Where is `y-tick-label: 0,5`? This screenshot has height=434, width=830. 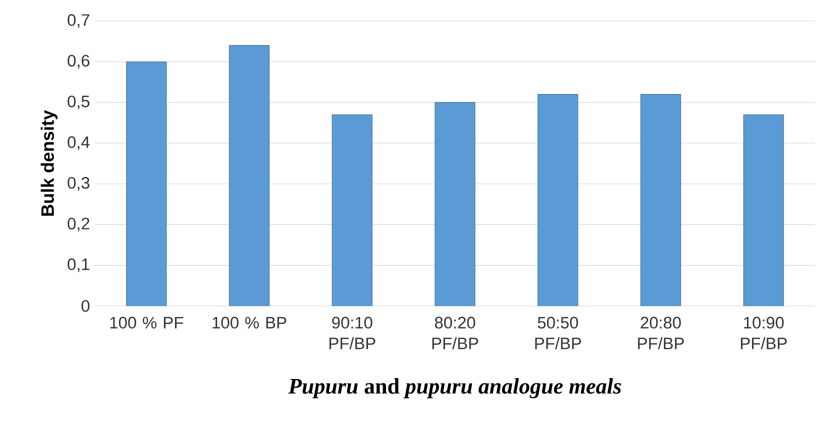 y-tick-label: 0,5 is located at coordinates (79, 103).